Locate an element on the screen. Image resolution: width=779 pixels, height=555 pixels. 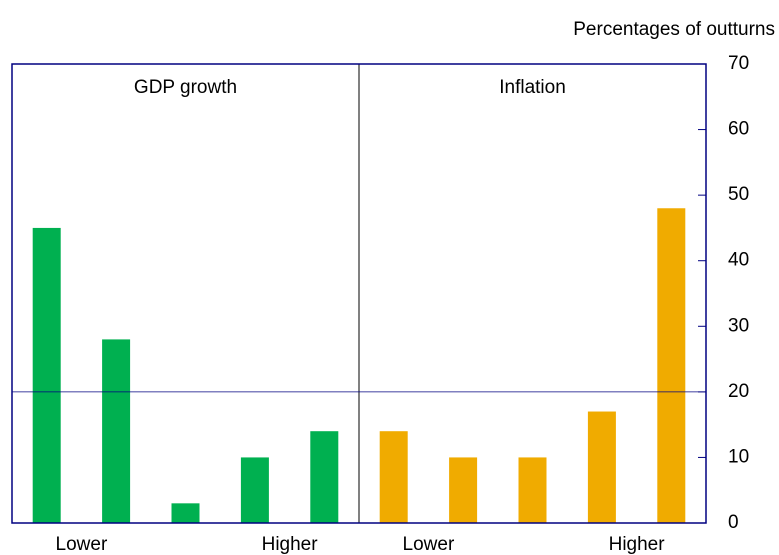
y-tick-label: 50 is located at coordinates (738, 194).